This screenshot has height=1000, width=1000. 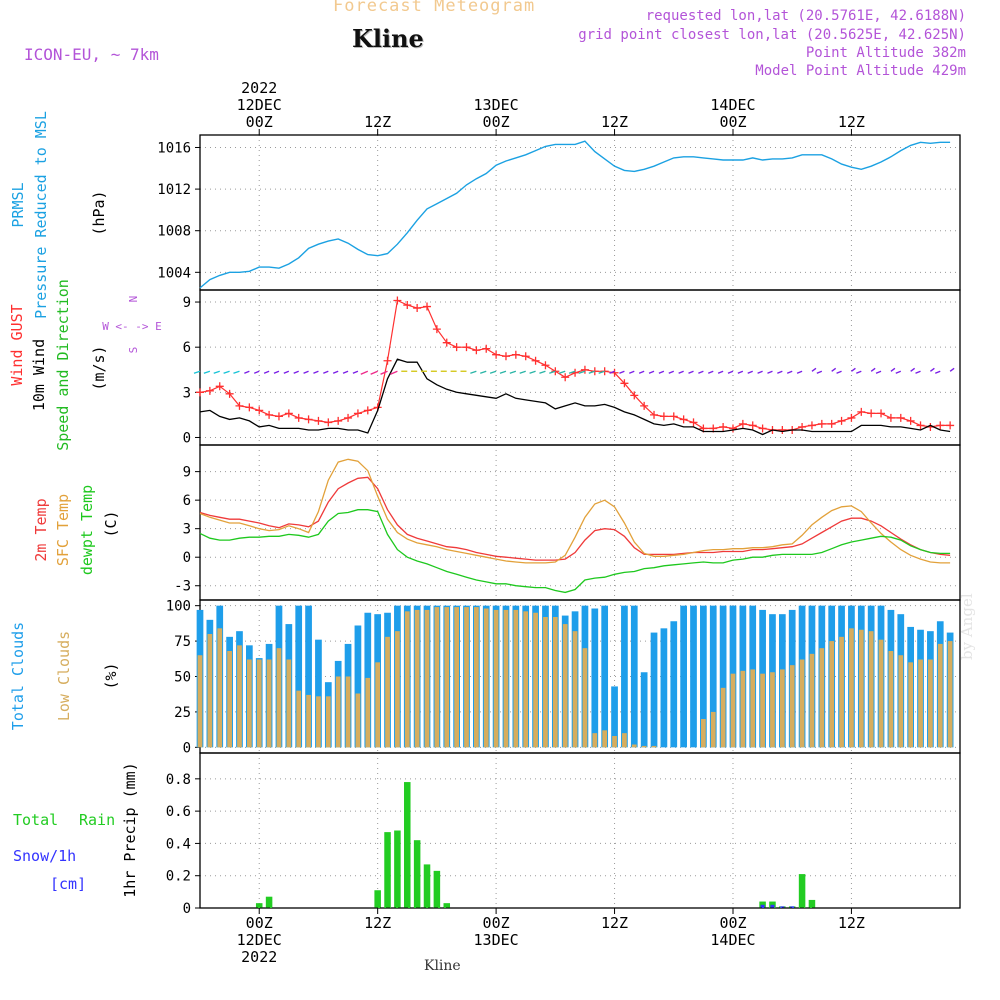 What do you see at coordinates (133, 299) in the screenshot?
I see `compass-north: N` at bounding box center [133, 299].